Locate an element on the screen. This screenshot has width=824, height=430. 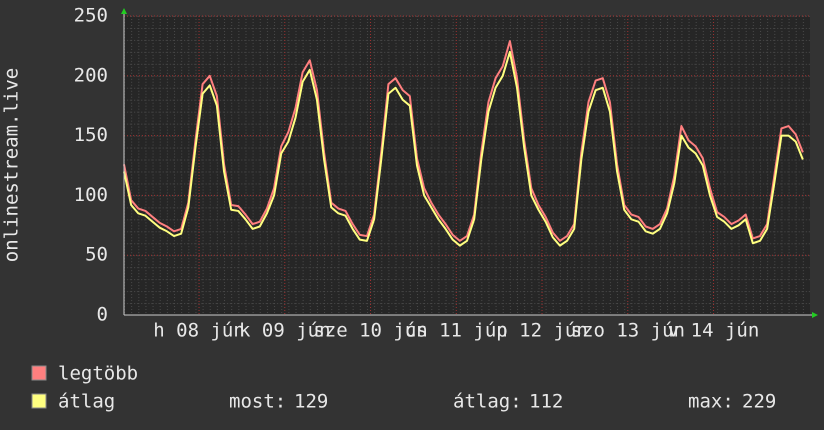
stat-label: átlag: is located at coordinates (487, 402).